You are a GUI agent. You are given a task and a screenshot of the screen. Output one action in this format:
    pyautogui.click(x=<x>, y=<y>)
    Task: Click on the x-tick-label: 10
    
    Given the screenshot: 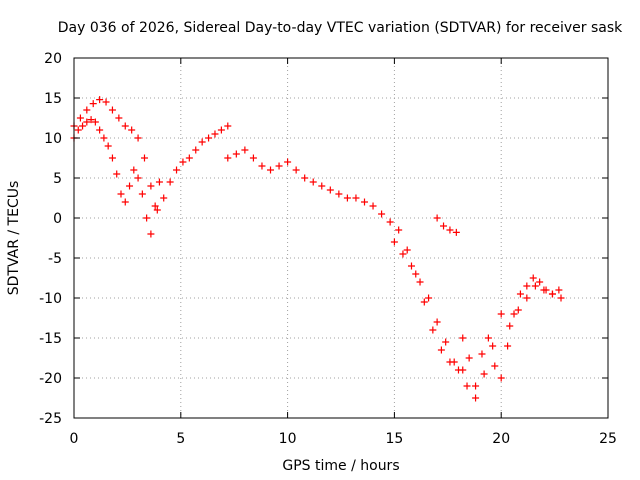 What is the action you would take?
    pyautogui.click(x=288, y=439)
    